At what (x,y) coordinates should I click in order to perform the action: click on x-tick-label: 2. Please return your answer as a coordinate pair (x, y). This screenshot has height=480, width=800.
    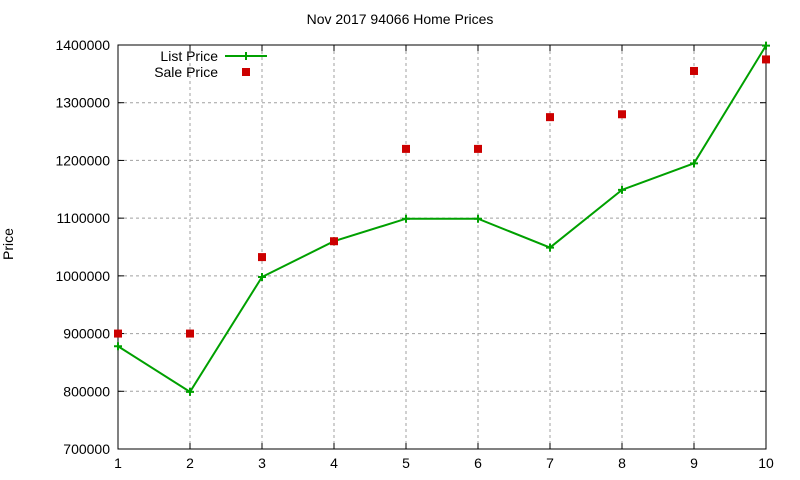
    Looking at the image, I should click on (190, 463).